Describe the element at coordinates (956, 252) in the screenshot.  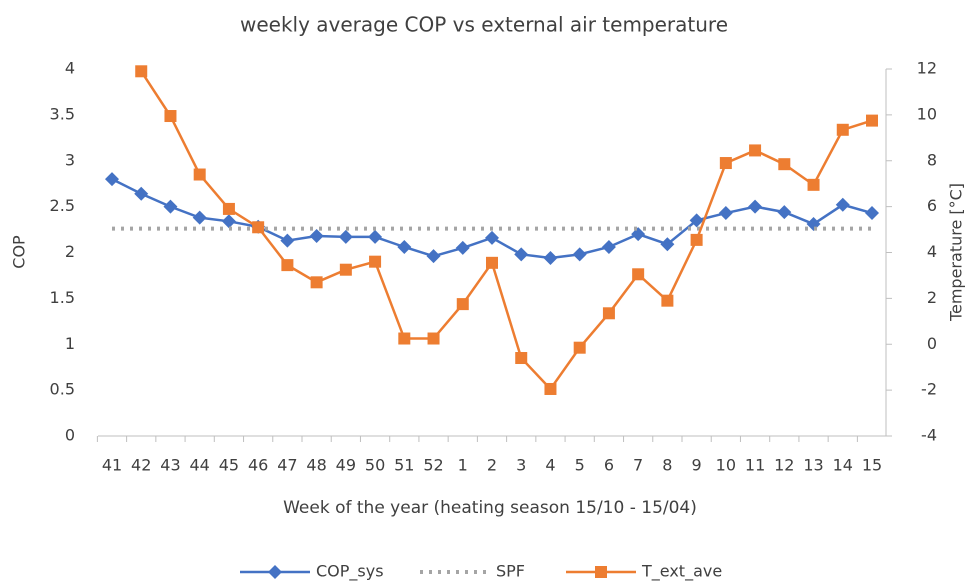
I see `y2-axis-label: Temperature [°C]` at that location.